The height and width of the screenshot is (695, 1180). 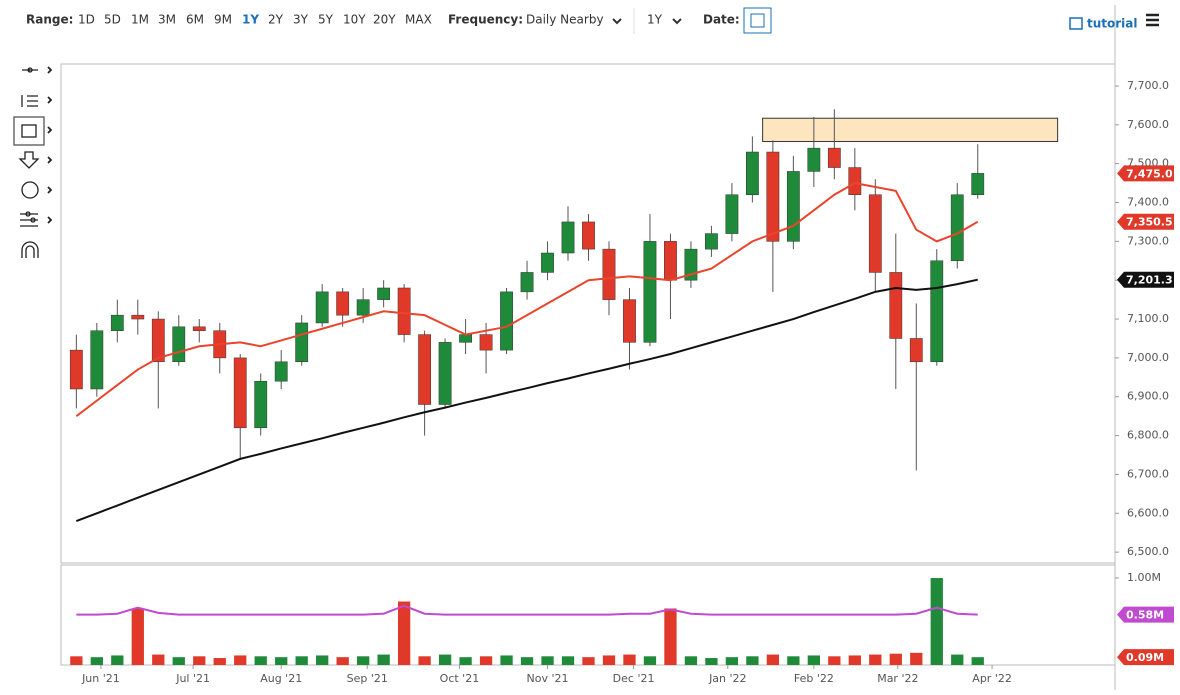 What do you see at coordinates (1112, 24) in the screenshot?
I see `tutorial-link: tutorial` at bounding box center [1112, 24].